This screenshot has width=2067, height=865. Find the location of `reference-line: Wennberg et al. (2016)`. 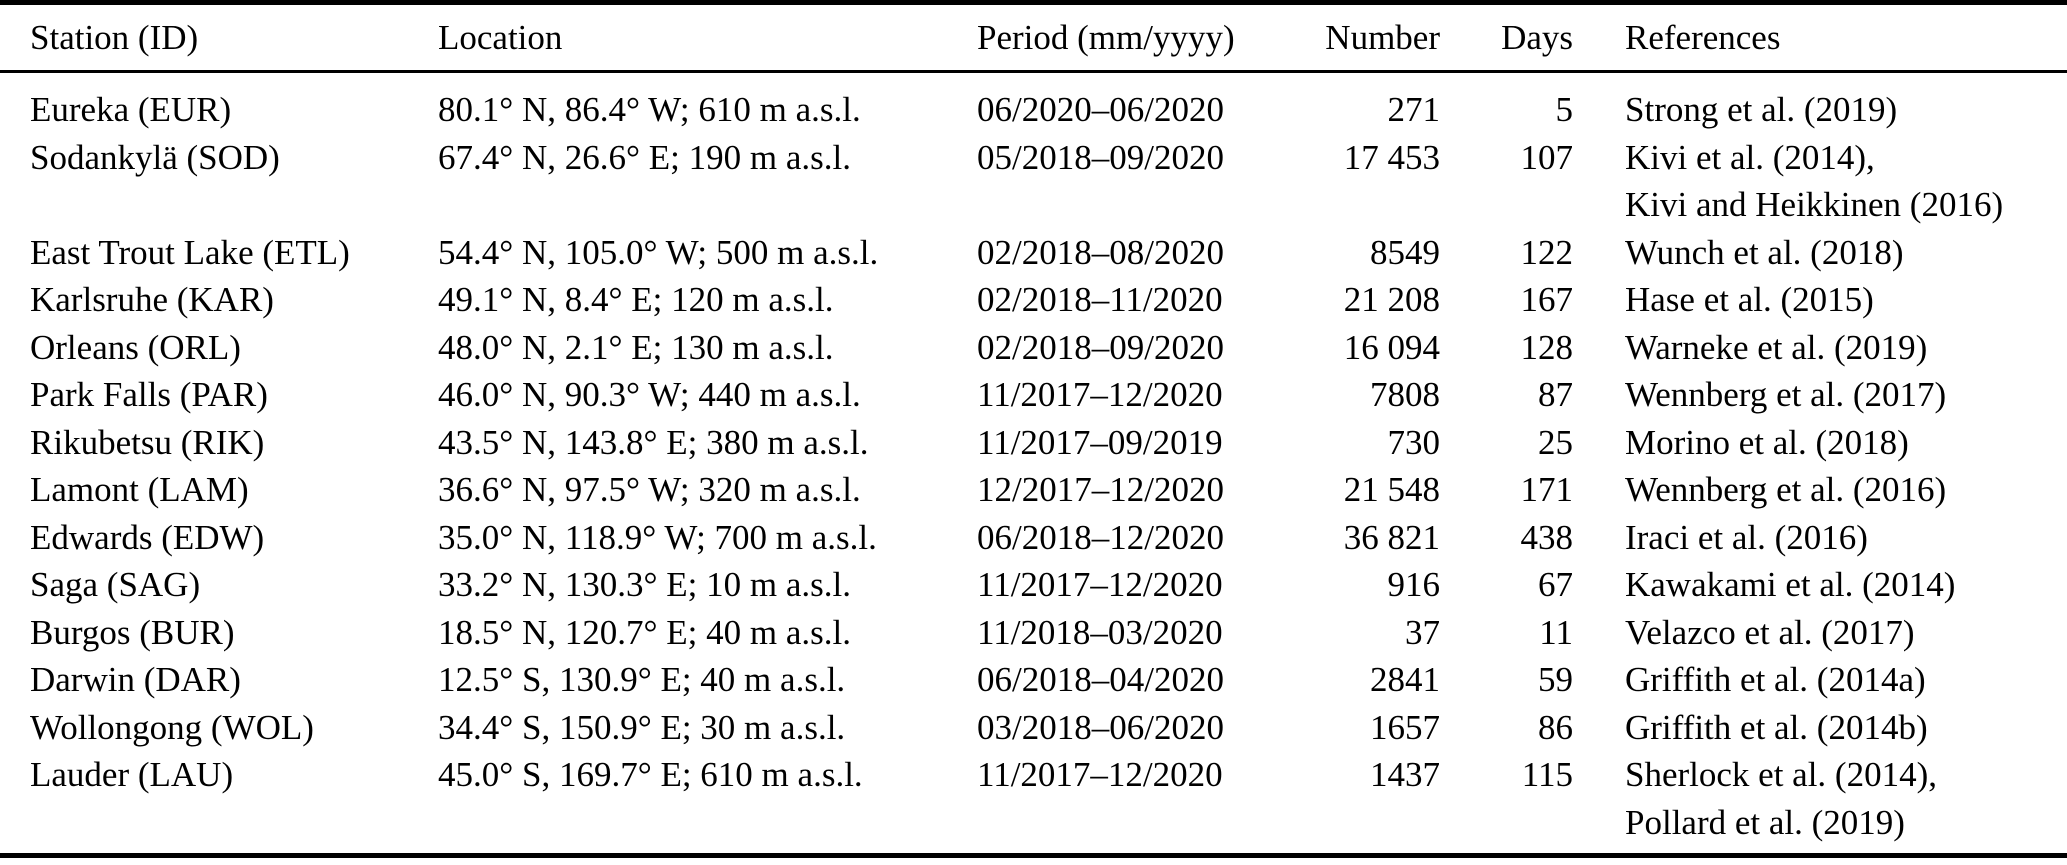

reference-line: Wennberg et al. (2016) is located at coordinates (1786, 489).